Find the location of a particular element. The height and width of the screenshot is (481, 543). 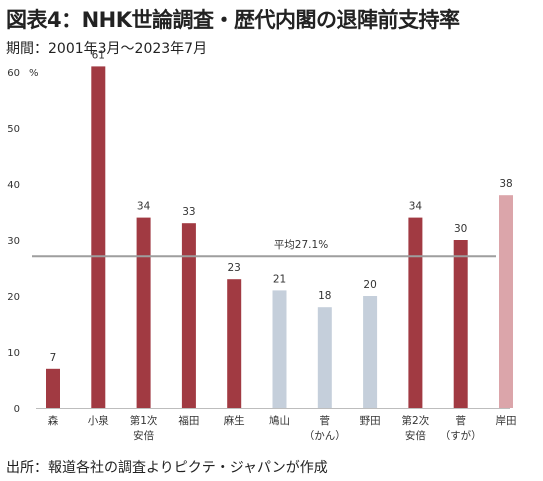

x-axis: 森 小泉 第1次安倍 福田 麻生 鳩山 菅 （かん） 野田 第2次安倍 菅 （すが） 岸田 is located at coordinates (276, 425).